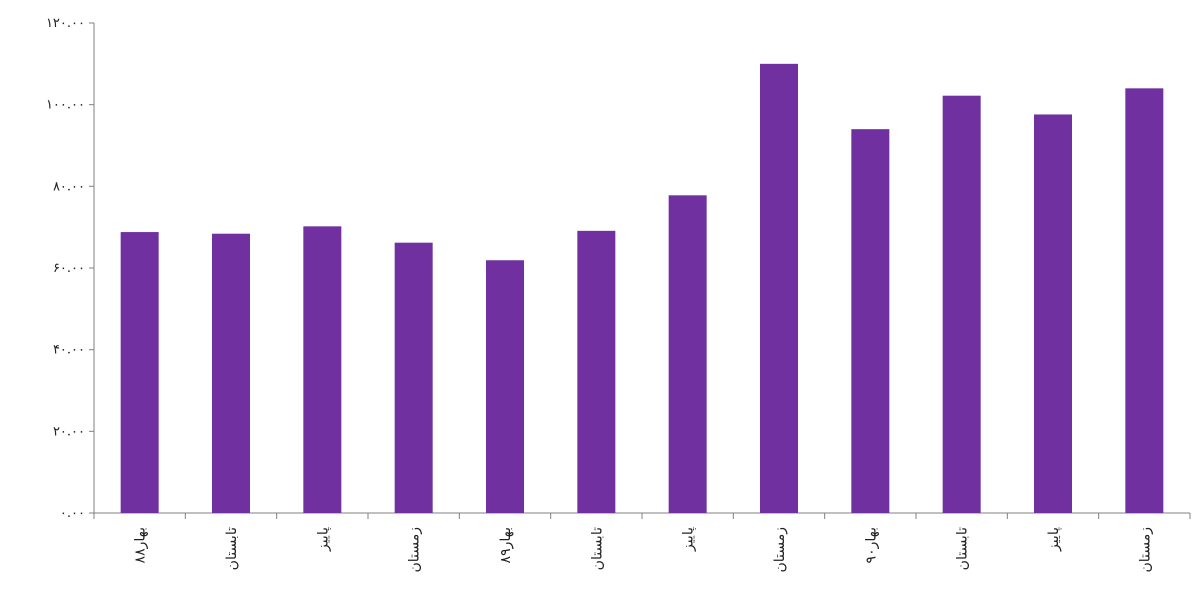  I want to click on y-axis: ۰.۰۰ ۲۰.۰۰ ۴۰.۰۰ ۶۰.۰۰ ۸۰.۰۰ ۱۰۰.۰۰ ۱۲۰.۰۰, so click(70, 268).